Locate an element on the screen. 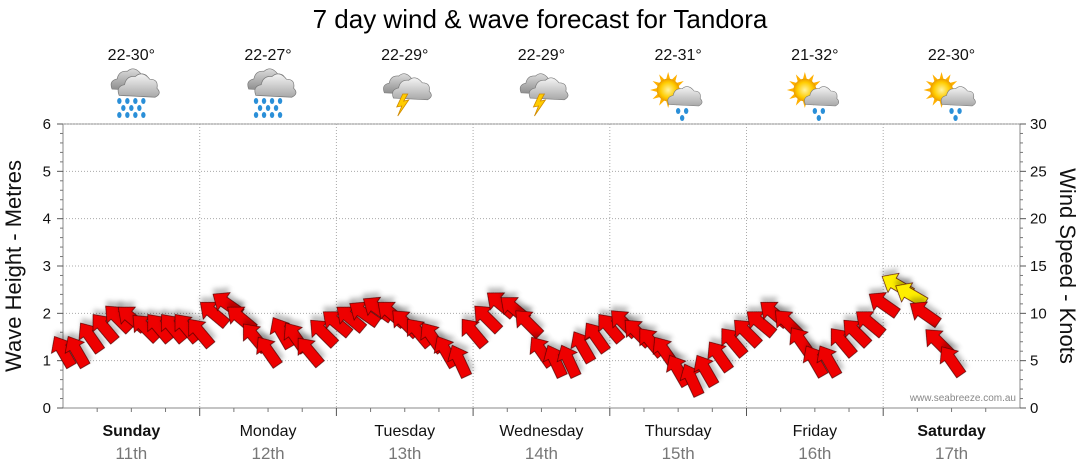  left-tick-label: 2 is located at coordinates (47, 313).